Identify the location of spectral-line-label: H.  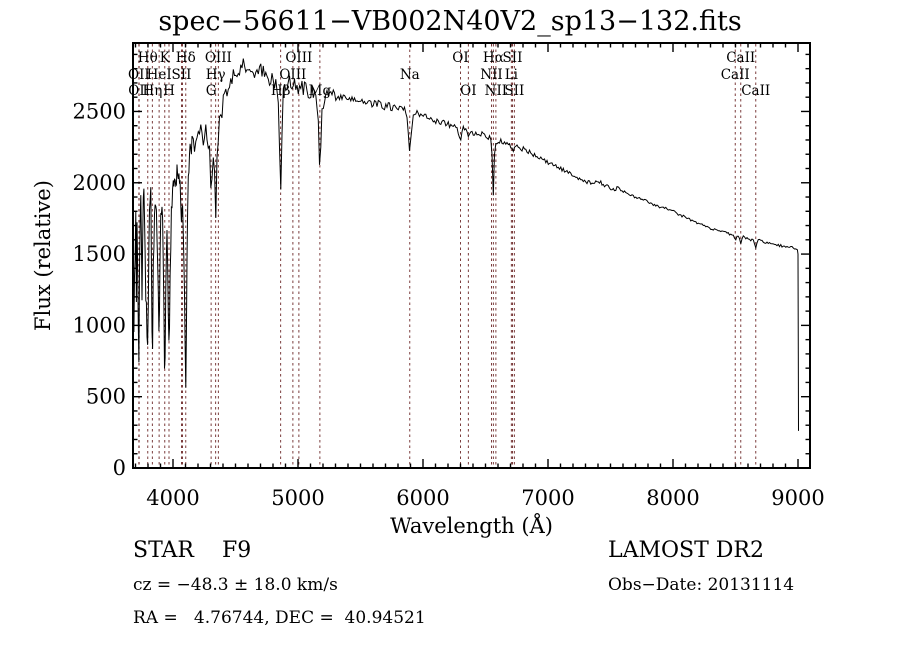
(169, 91).